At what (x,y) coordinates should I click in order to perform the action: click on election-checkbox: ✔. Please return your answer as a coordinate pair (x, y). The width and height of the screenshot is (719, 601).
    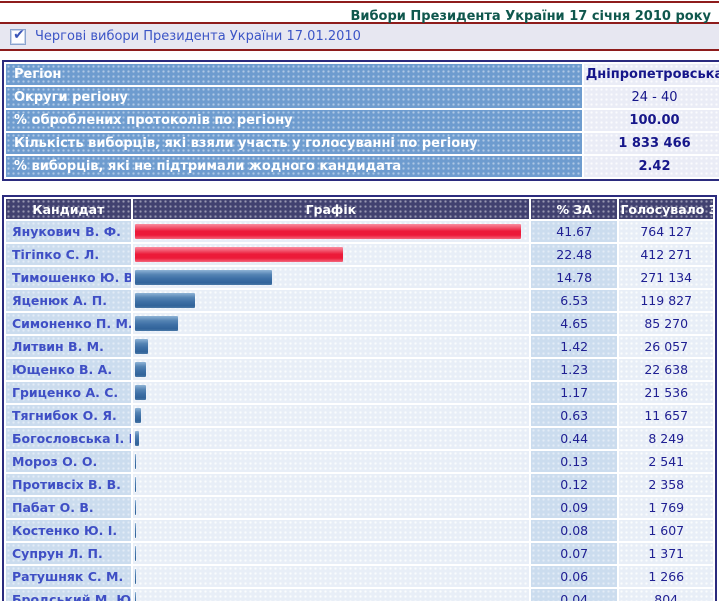
    Looking at the image, I should click on (18, 35).